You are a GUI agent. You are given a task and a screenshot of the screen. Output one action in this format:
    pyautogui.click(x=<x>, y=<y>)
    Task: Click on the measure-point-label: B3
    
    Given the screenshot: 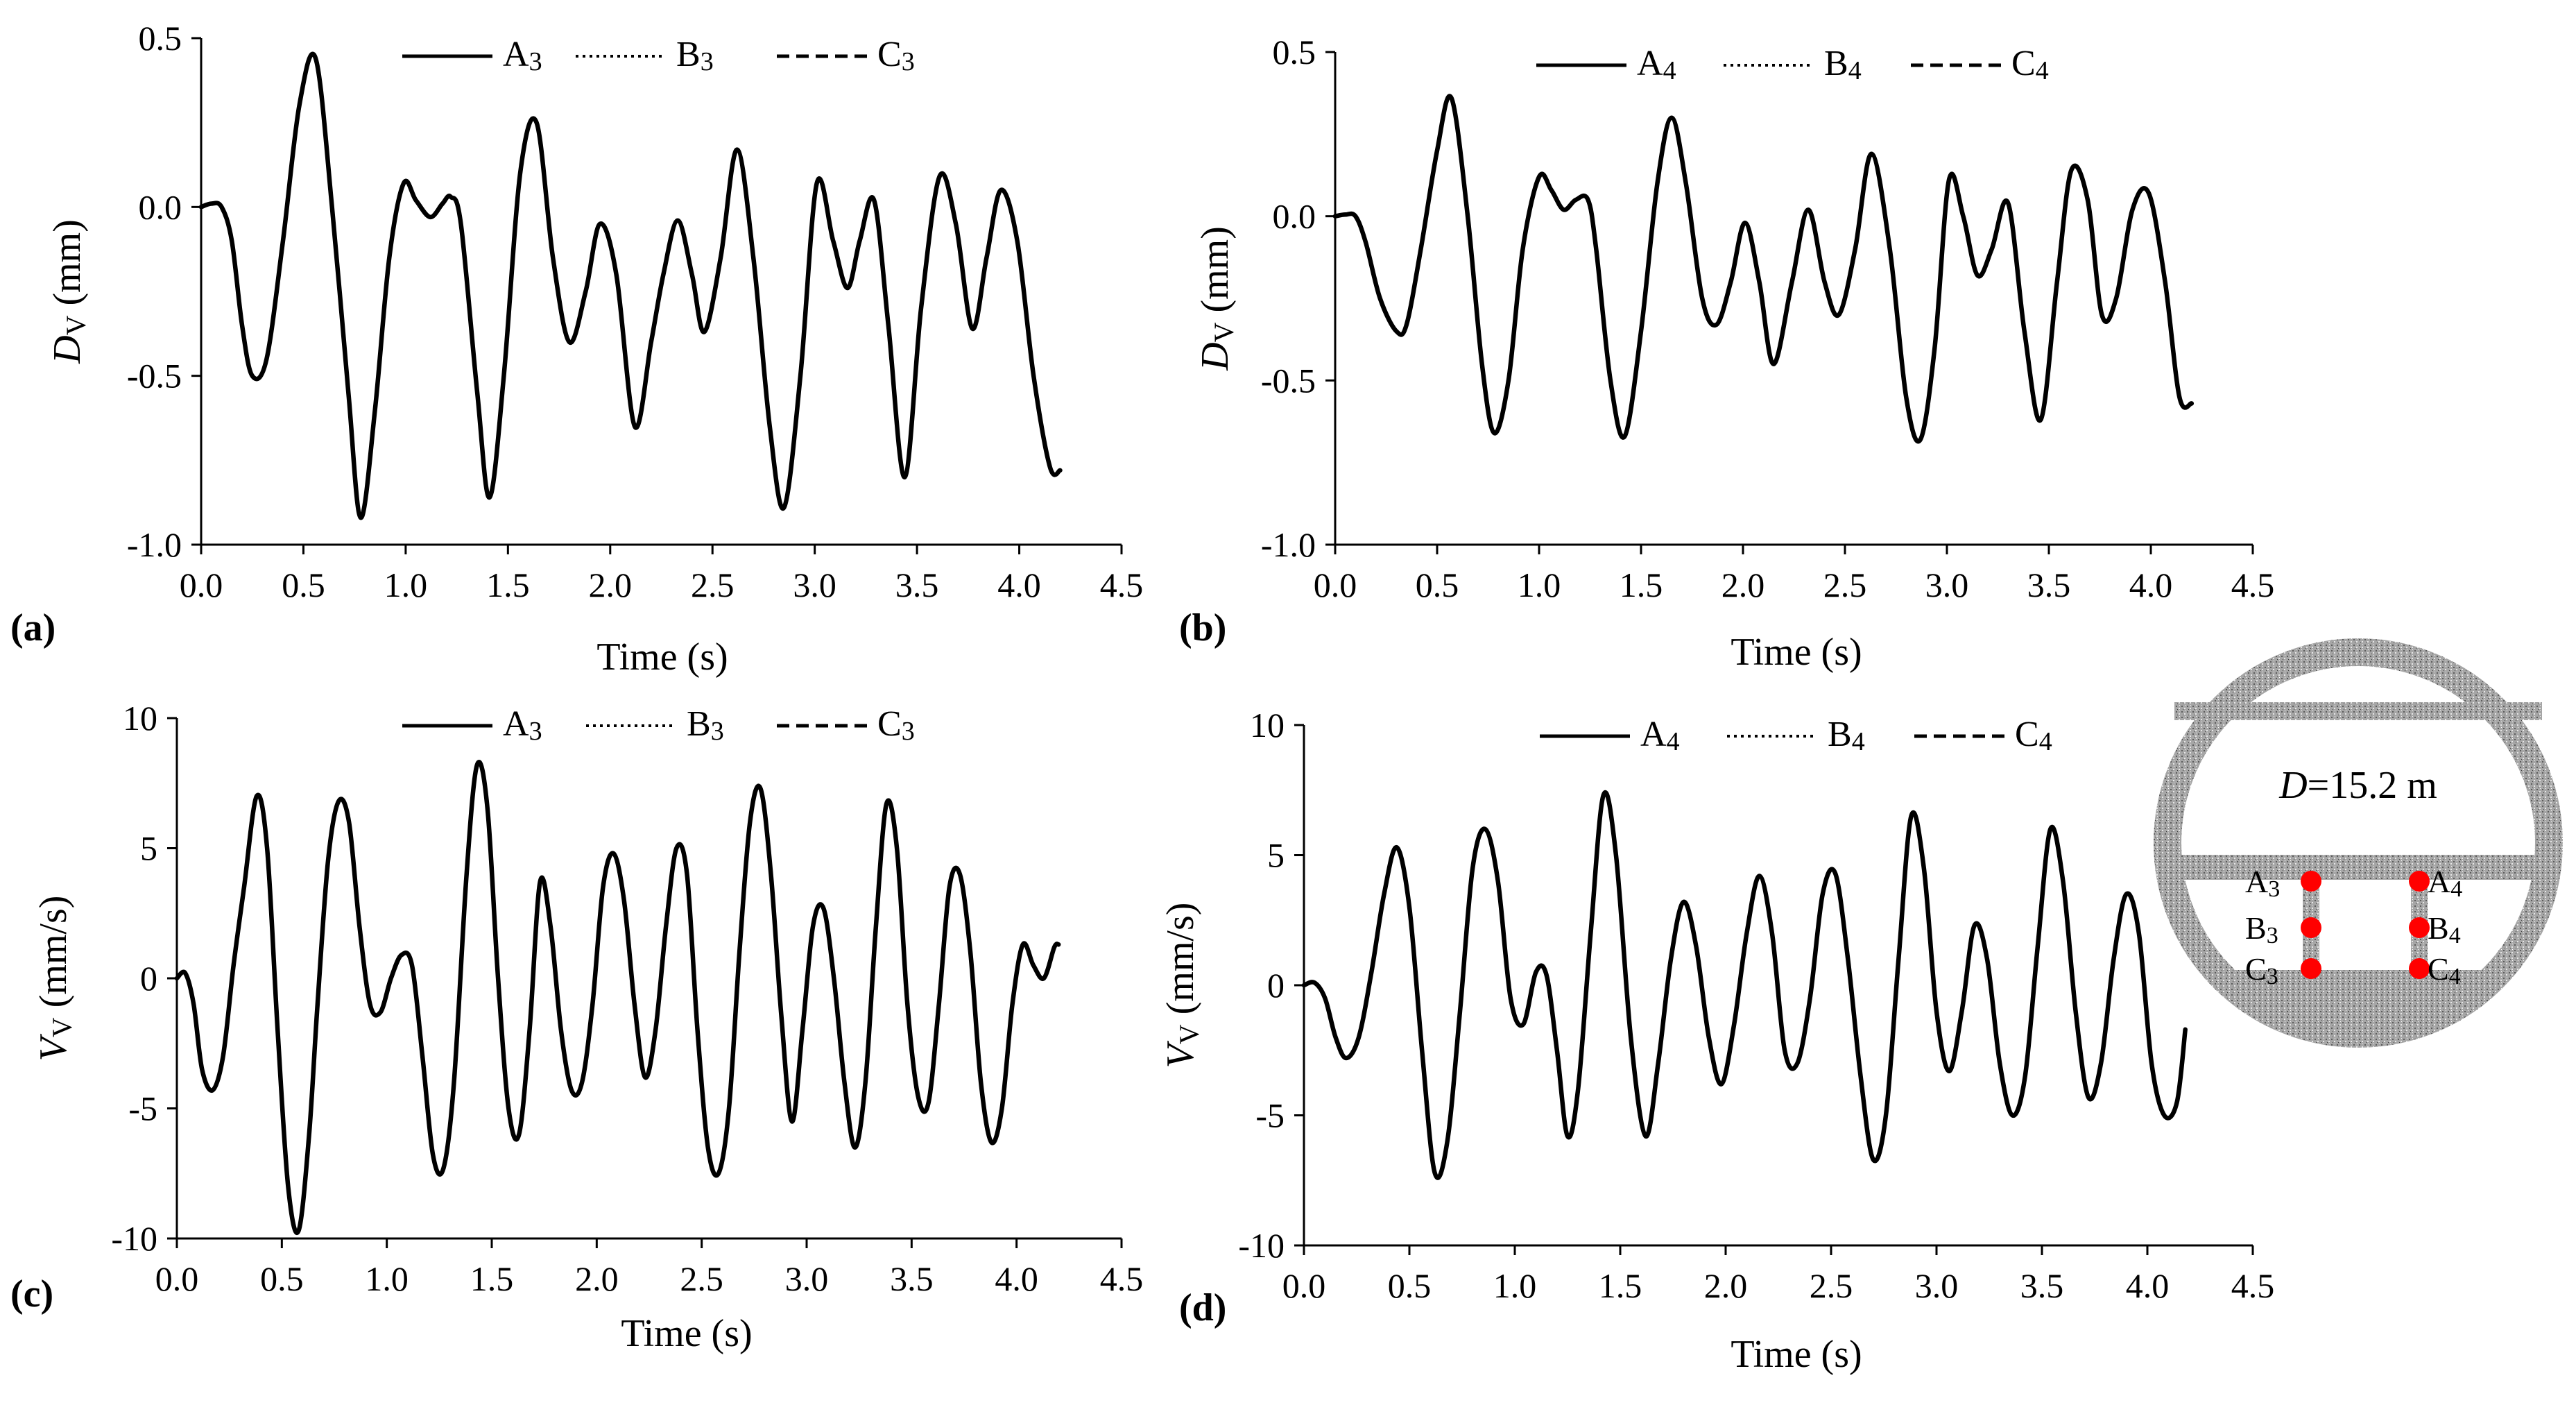 What is the action you would take?
    pyautogui.click(x=2261, y=929)
    